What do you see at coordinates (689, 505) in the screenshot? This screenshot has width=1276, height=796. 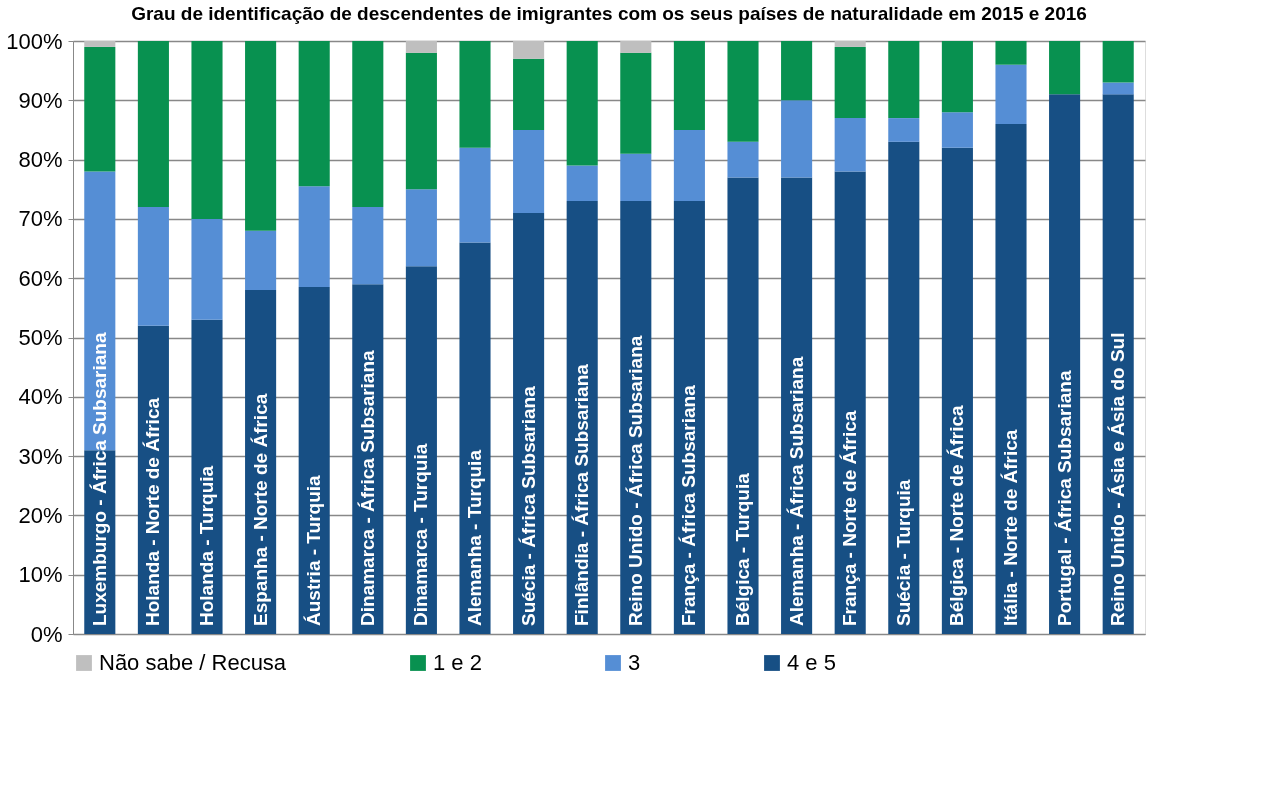 I see `x-tick-label: França - África Subsariana` at bounding box center [689, 505].